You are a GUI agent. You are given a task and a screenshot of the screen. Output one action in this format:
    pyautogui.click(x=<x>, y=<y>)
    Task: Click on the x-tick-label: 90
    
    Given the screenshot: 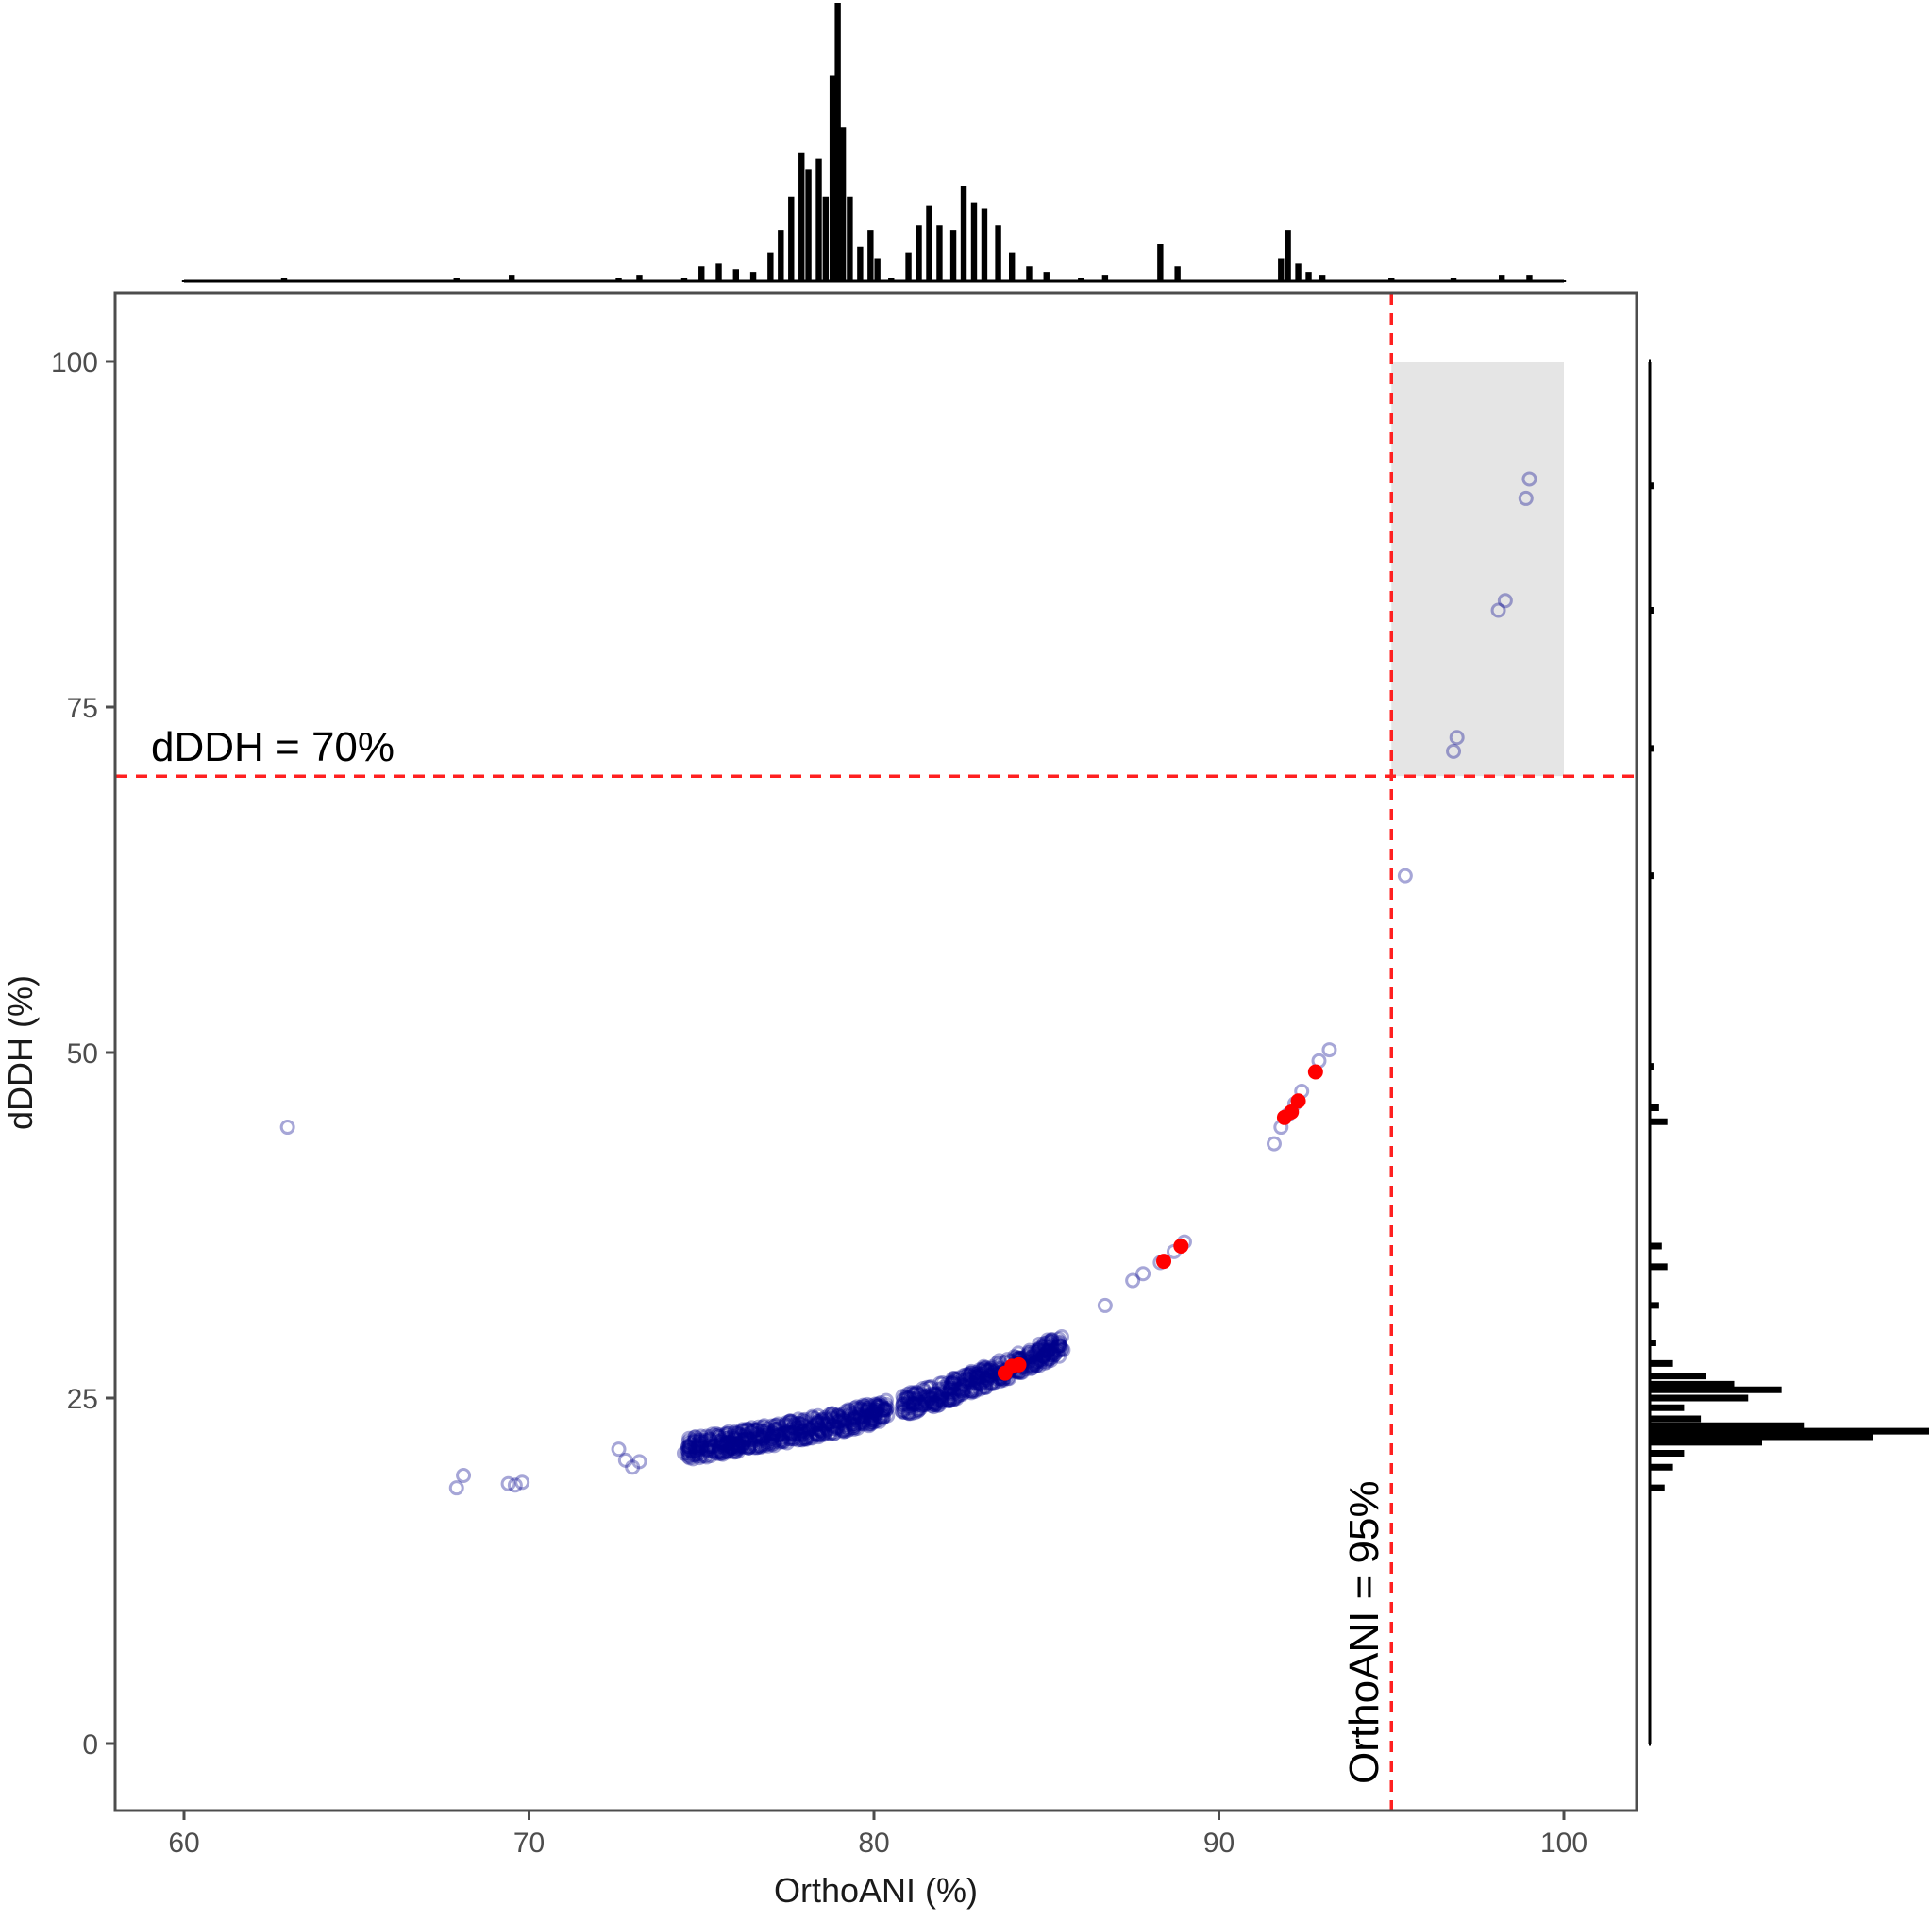 What is the action you would take?
    pyautogui.click(x=1219, y=1843)
    